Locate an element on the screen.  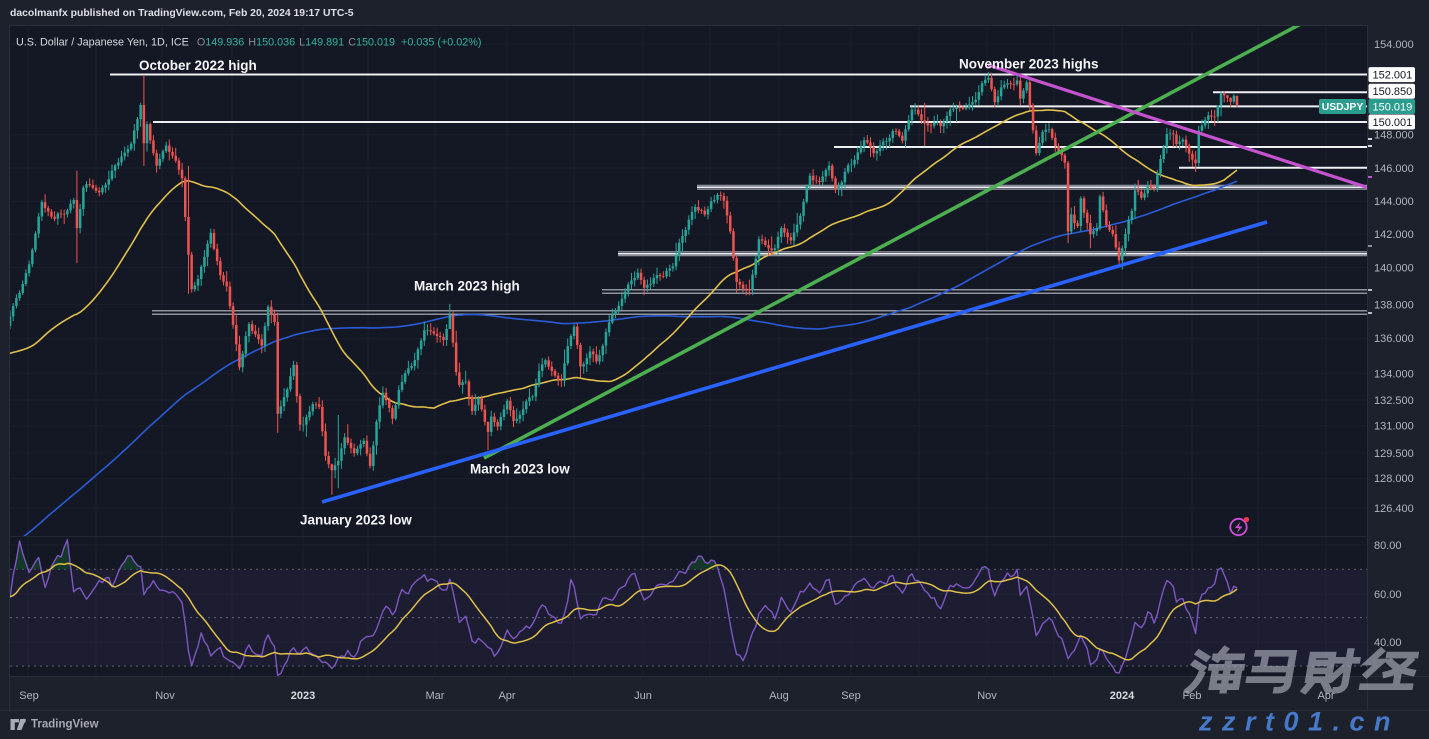
svg-text: March 2023 low is located at coordinates (520, 469).